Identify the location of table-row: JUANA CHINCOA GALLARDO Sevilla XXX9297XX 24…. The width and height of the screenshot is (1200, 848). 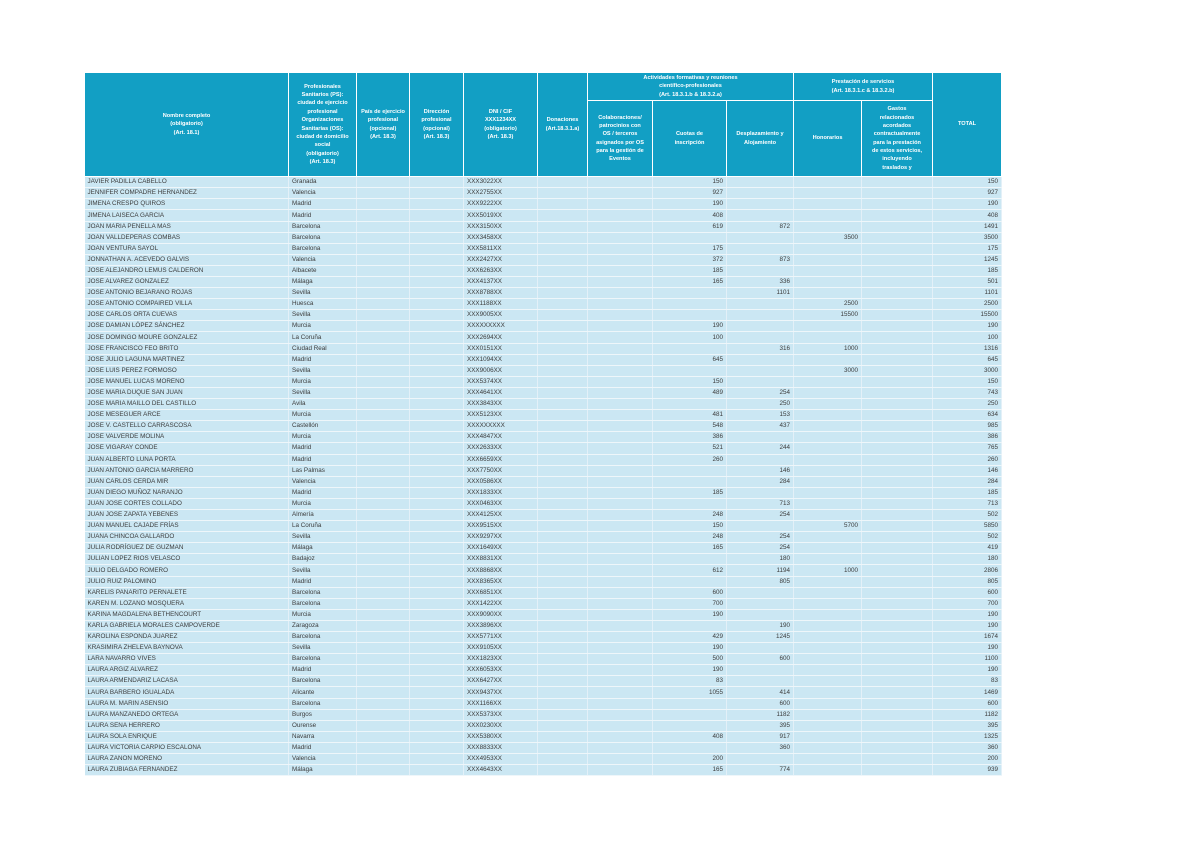
(543, 537).